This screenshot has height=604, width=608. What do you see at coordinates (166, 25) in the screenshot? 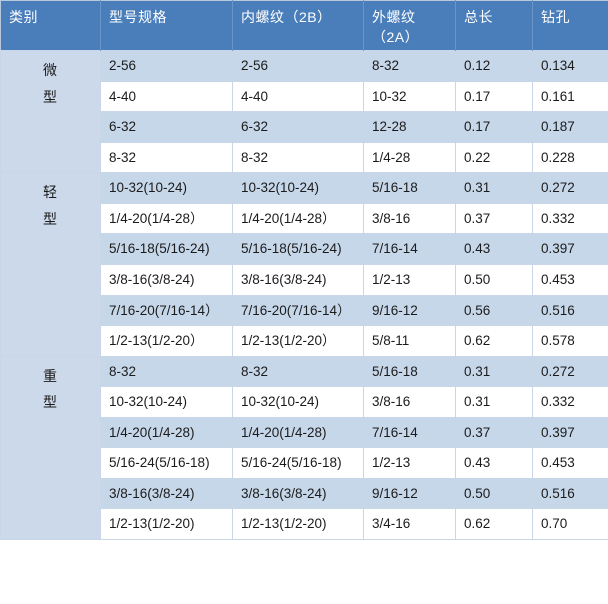
I see `header-model-spec: 型号规格` at bounding box center [166, 25].